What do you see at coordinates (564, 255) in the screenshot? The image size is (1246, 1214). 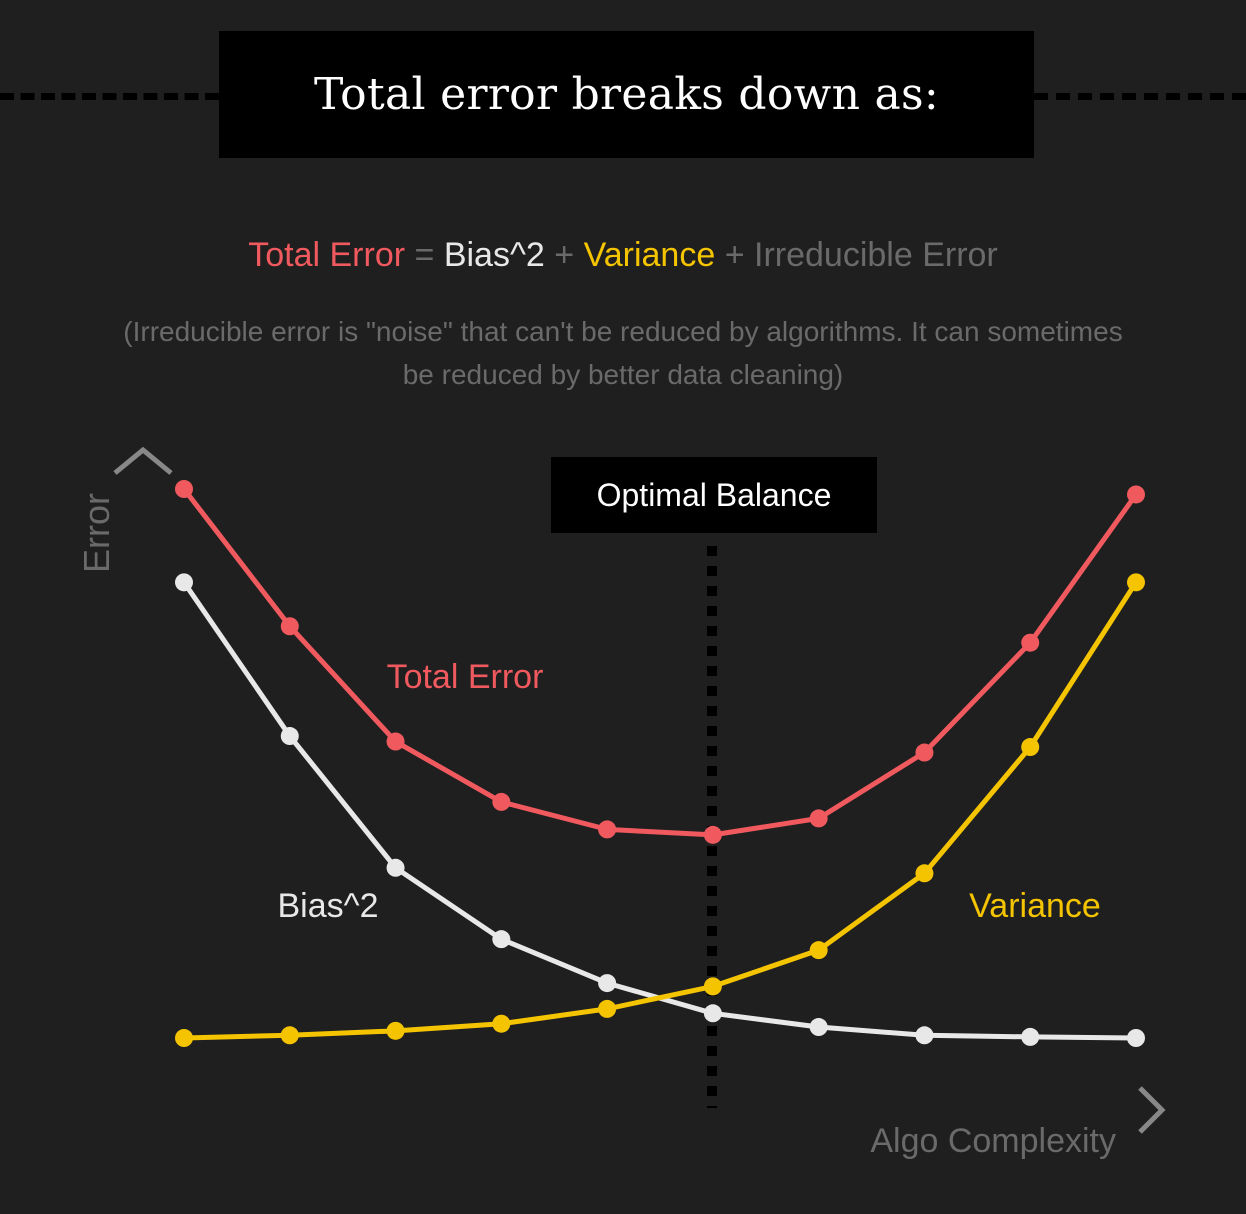 I see `formula-plus-1: +` at bounding box center [564, 255].